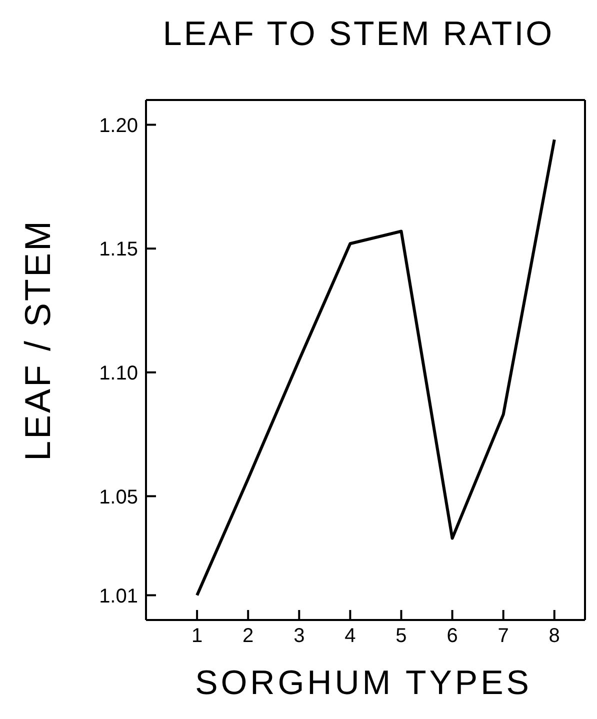 This screenshot has width=597, height=719. Describe the element at coordinates (363, 683) in the screenshot. I see `x-axis-title: SORGHUM TYPES` at that location.